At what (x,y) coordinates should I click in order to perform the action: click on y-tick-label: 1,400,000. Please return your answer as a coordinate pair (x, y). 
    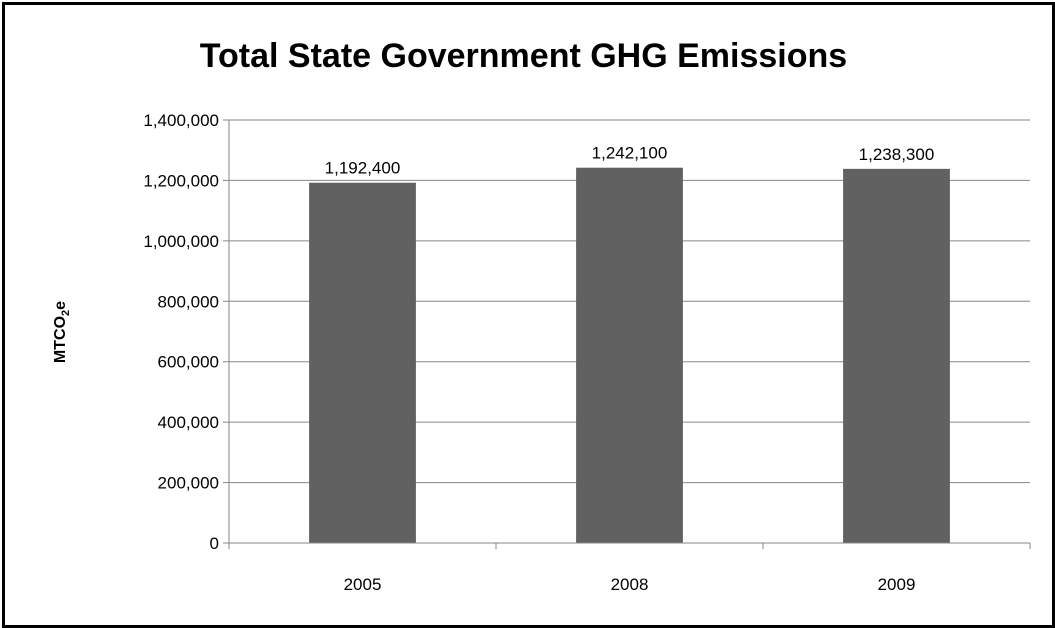
    Looking at the image, I should click on (181, 120).